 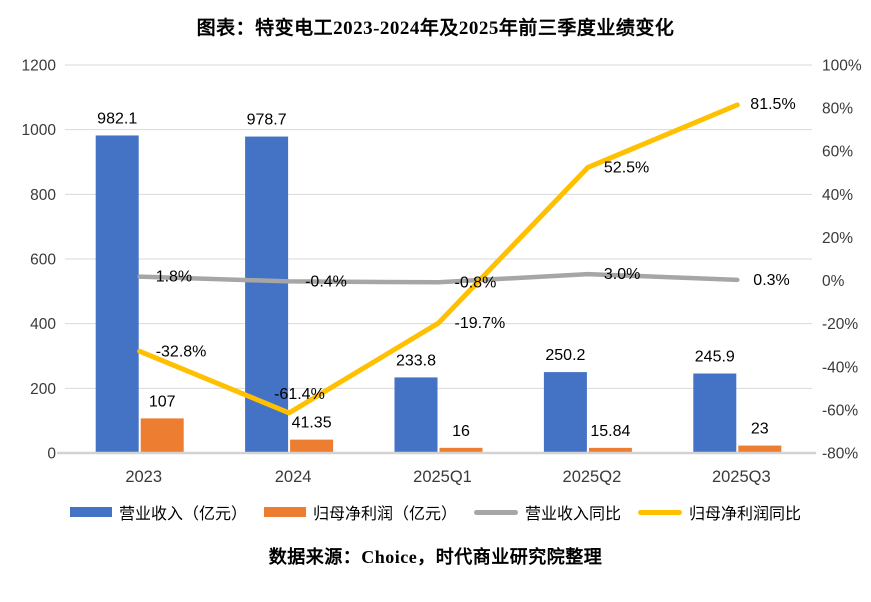 I want to click on right-axis-tick: -40%, so click(x=840, y=367).